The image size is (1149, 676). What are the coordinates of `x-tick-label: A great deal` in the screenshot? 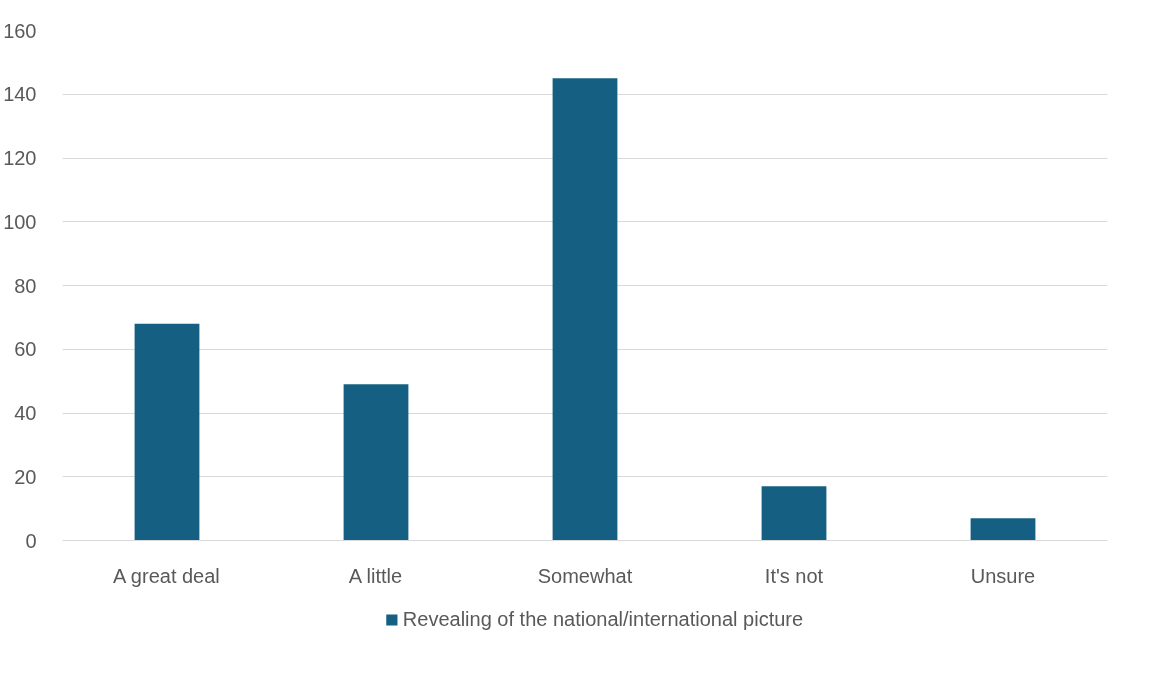 It's located at (166, 575).